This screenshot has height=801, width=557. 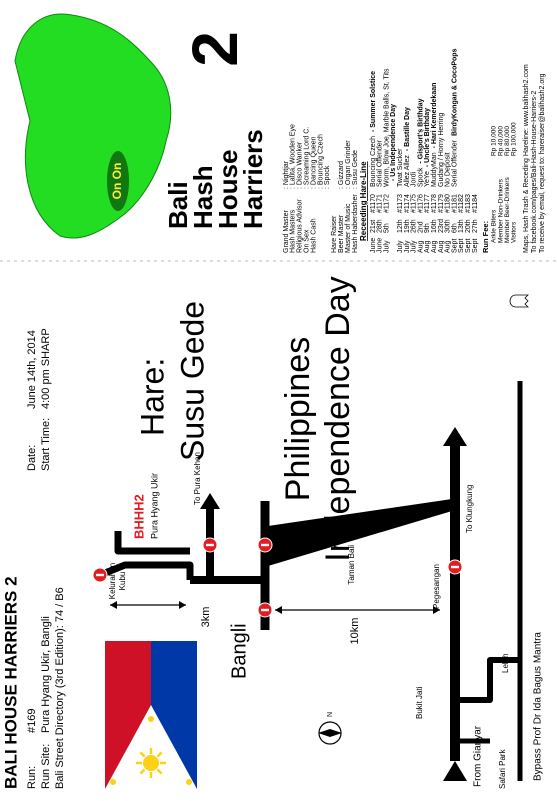 I want to click on hareline-run: #1182, so click(x=461, y=203).